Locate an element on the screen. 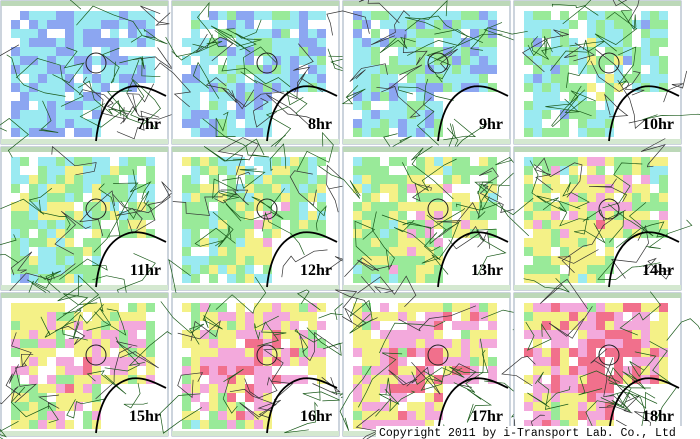 The image size is (700, 439). ring-road is located at coordinates (267, 63).